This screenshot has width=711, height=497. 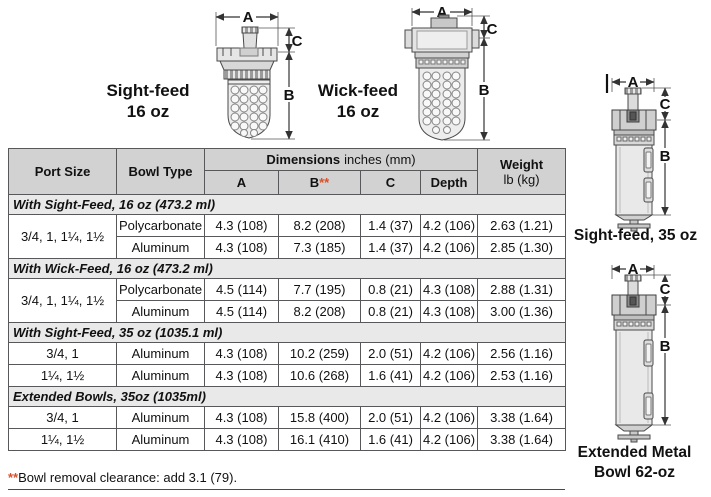 What do you see at coordinates (449, 182) in the screenshot?
I see `header-col-depth: Depth` at bounding box center [449, 182].